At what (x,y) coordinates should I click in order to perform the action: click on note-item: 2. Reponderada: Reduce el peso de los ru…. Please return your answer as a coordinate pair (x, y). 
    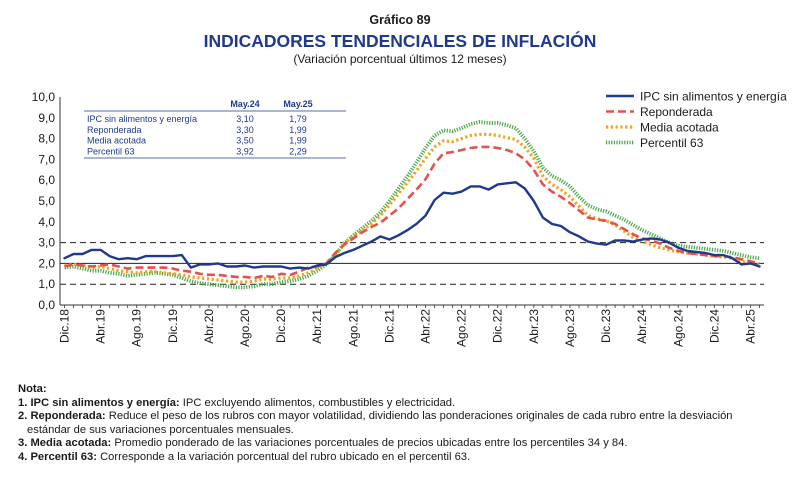
    Looking at the image, I should click on (403, 417).